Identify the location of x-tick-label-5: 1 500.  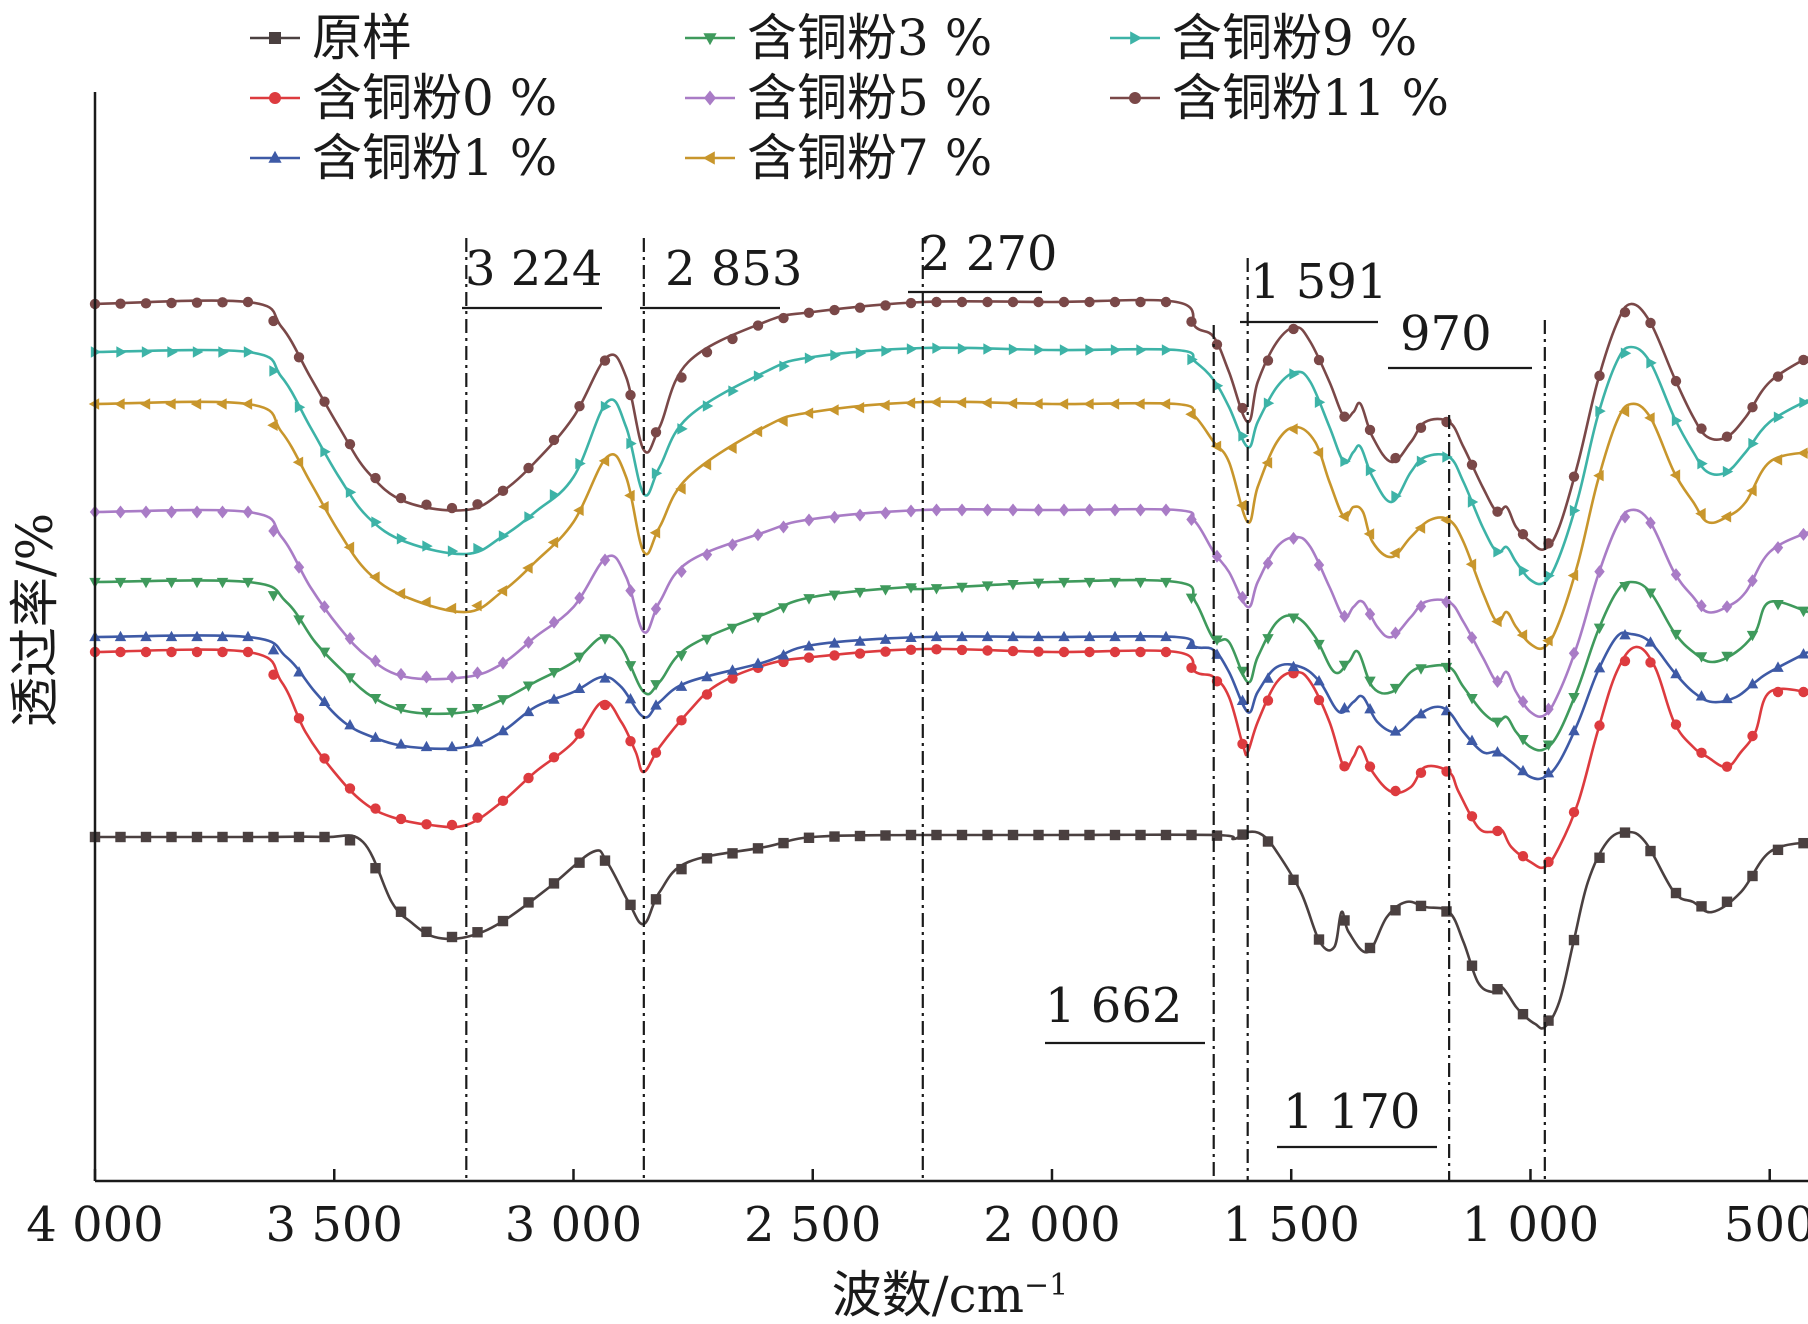
(1291, 1225).